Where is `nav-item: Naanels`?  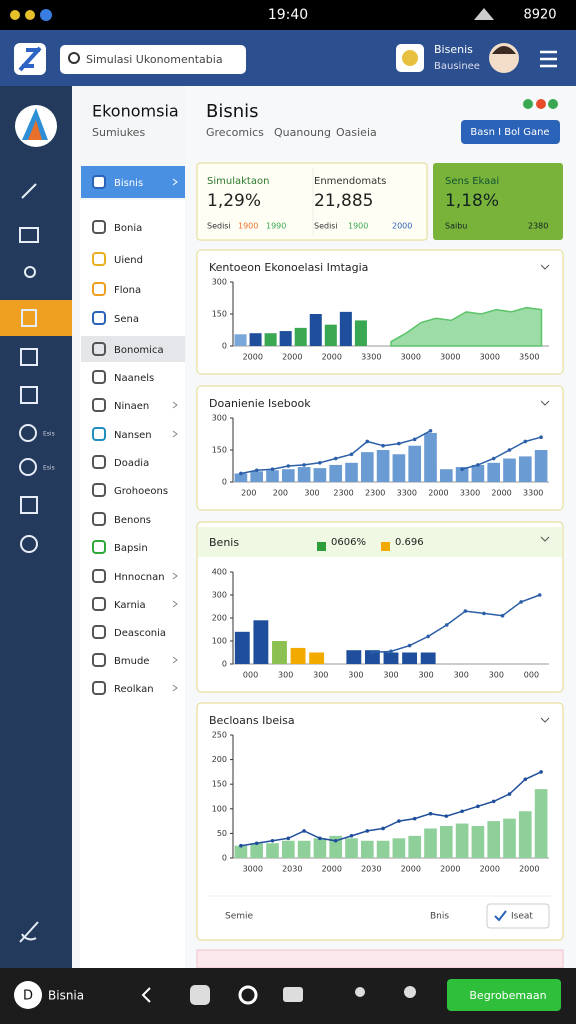
nav-item: Naanels is located at coordinates (134, 378).